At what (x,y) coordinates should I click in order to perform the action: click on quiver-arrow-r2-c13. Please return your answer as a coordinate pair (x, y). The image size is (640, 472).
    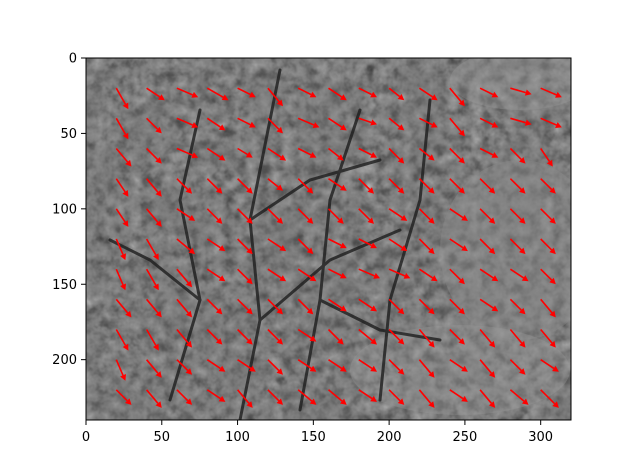
    Looking at the image, I should click on (517, 155).